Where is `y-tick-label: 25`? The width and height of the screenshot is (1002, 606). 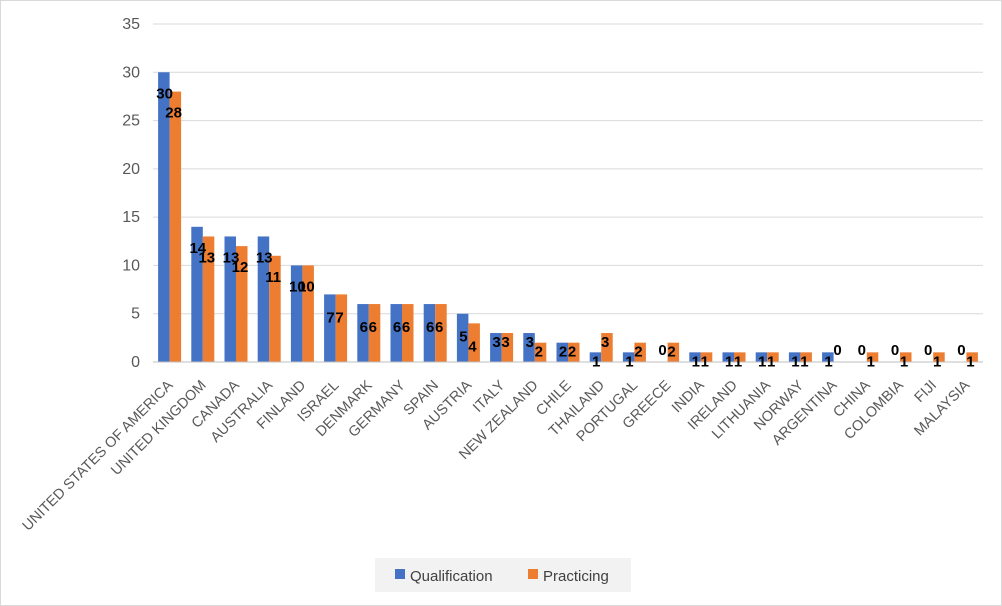
y-tick-label: 25 is located at coordinates (131, 121).